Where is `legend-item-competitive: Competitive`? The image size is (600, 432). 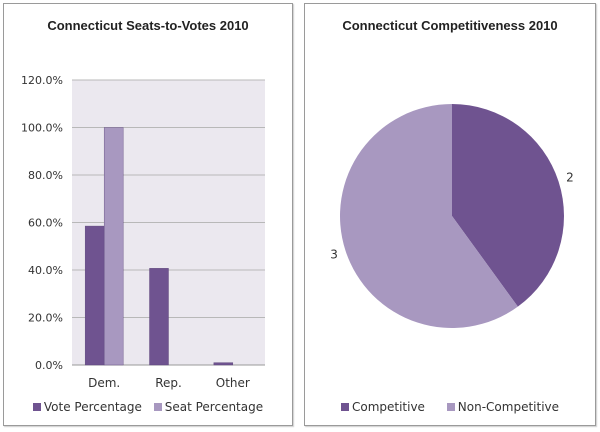
legend-item-competitive: Competitive is located at coordinates (382, 407).